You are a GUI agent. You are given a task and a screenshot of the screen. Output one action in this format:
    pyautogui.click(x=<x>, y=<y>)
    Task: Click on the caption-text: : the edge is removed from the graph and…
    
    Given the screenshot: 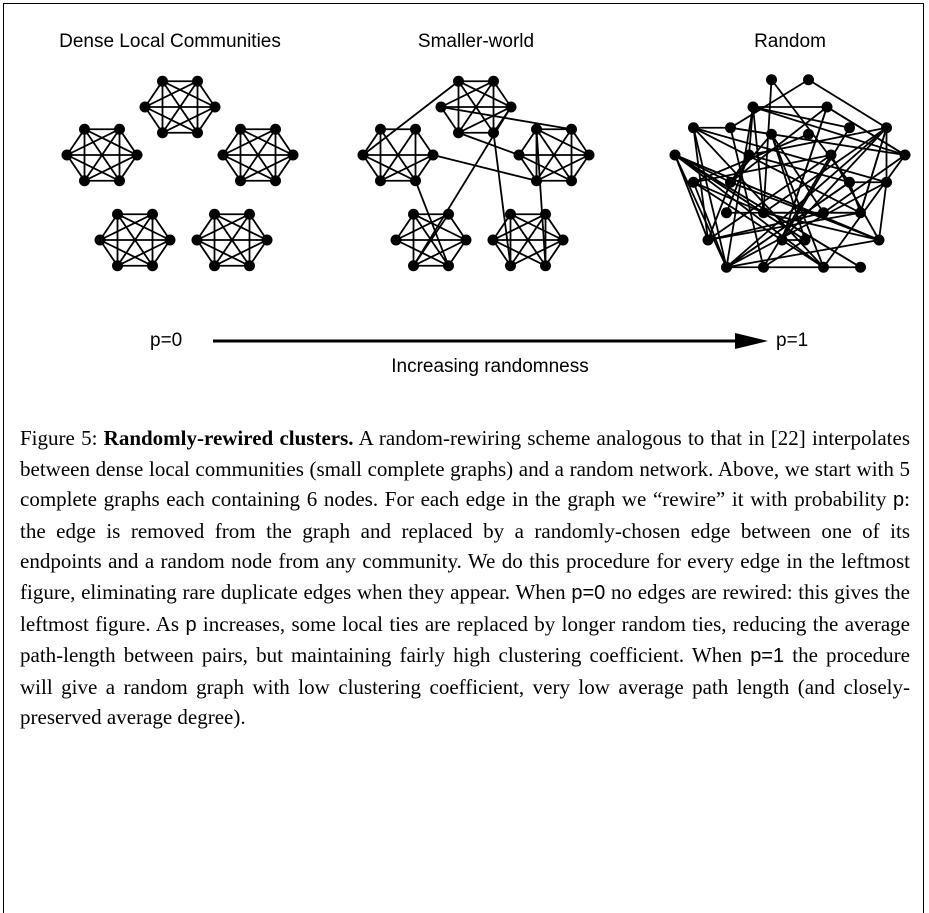 What is the action you would take?
    pyautogui.click(x=465, y=545)
    